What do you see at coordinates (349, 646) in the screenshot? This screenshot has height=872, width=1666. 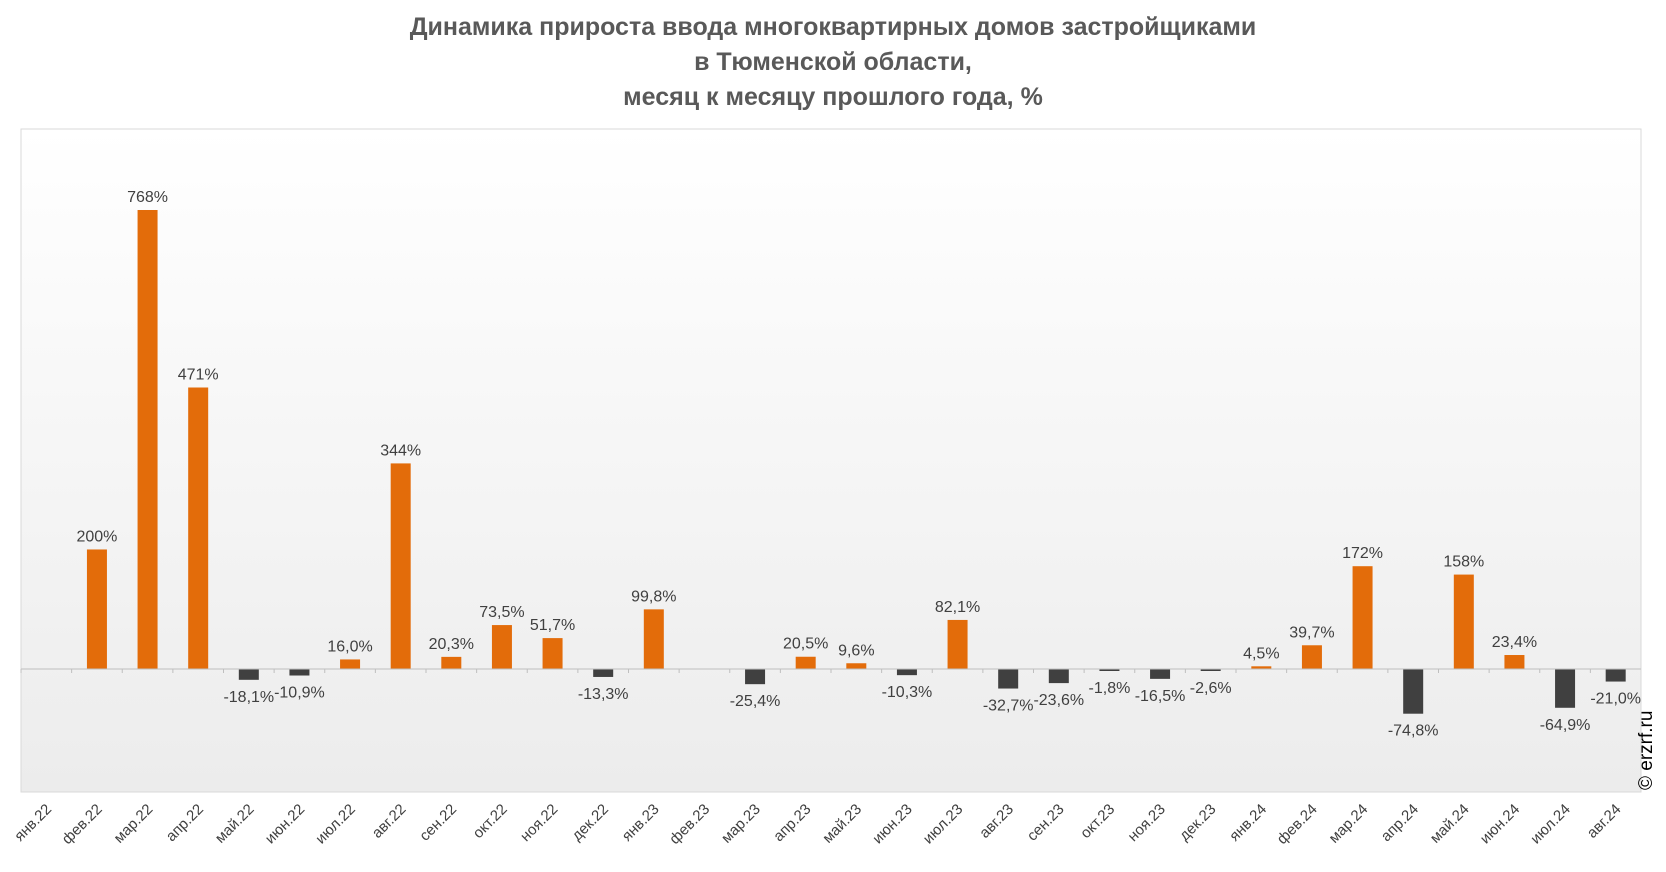 I see `data-label: 16,0%` at bounding box center [349, 646].